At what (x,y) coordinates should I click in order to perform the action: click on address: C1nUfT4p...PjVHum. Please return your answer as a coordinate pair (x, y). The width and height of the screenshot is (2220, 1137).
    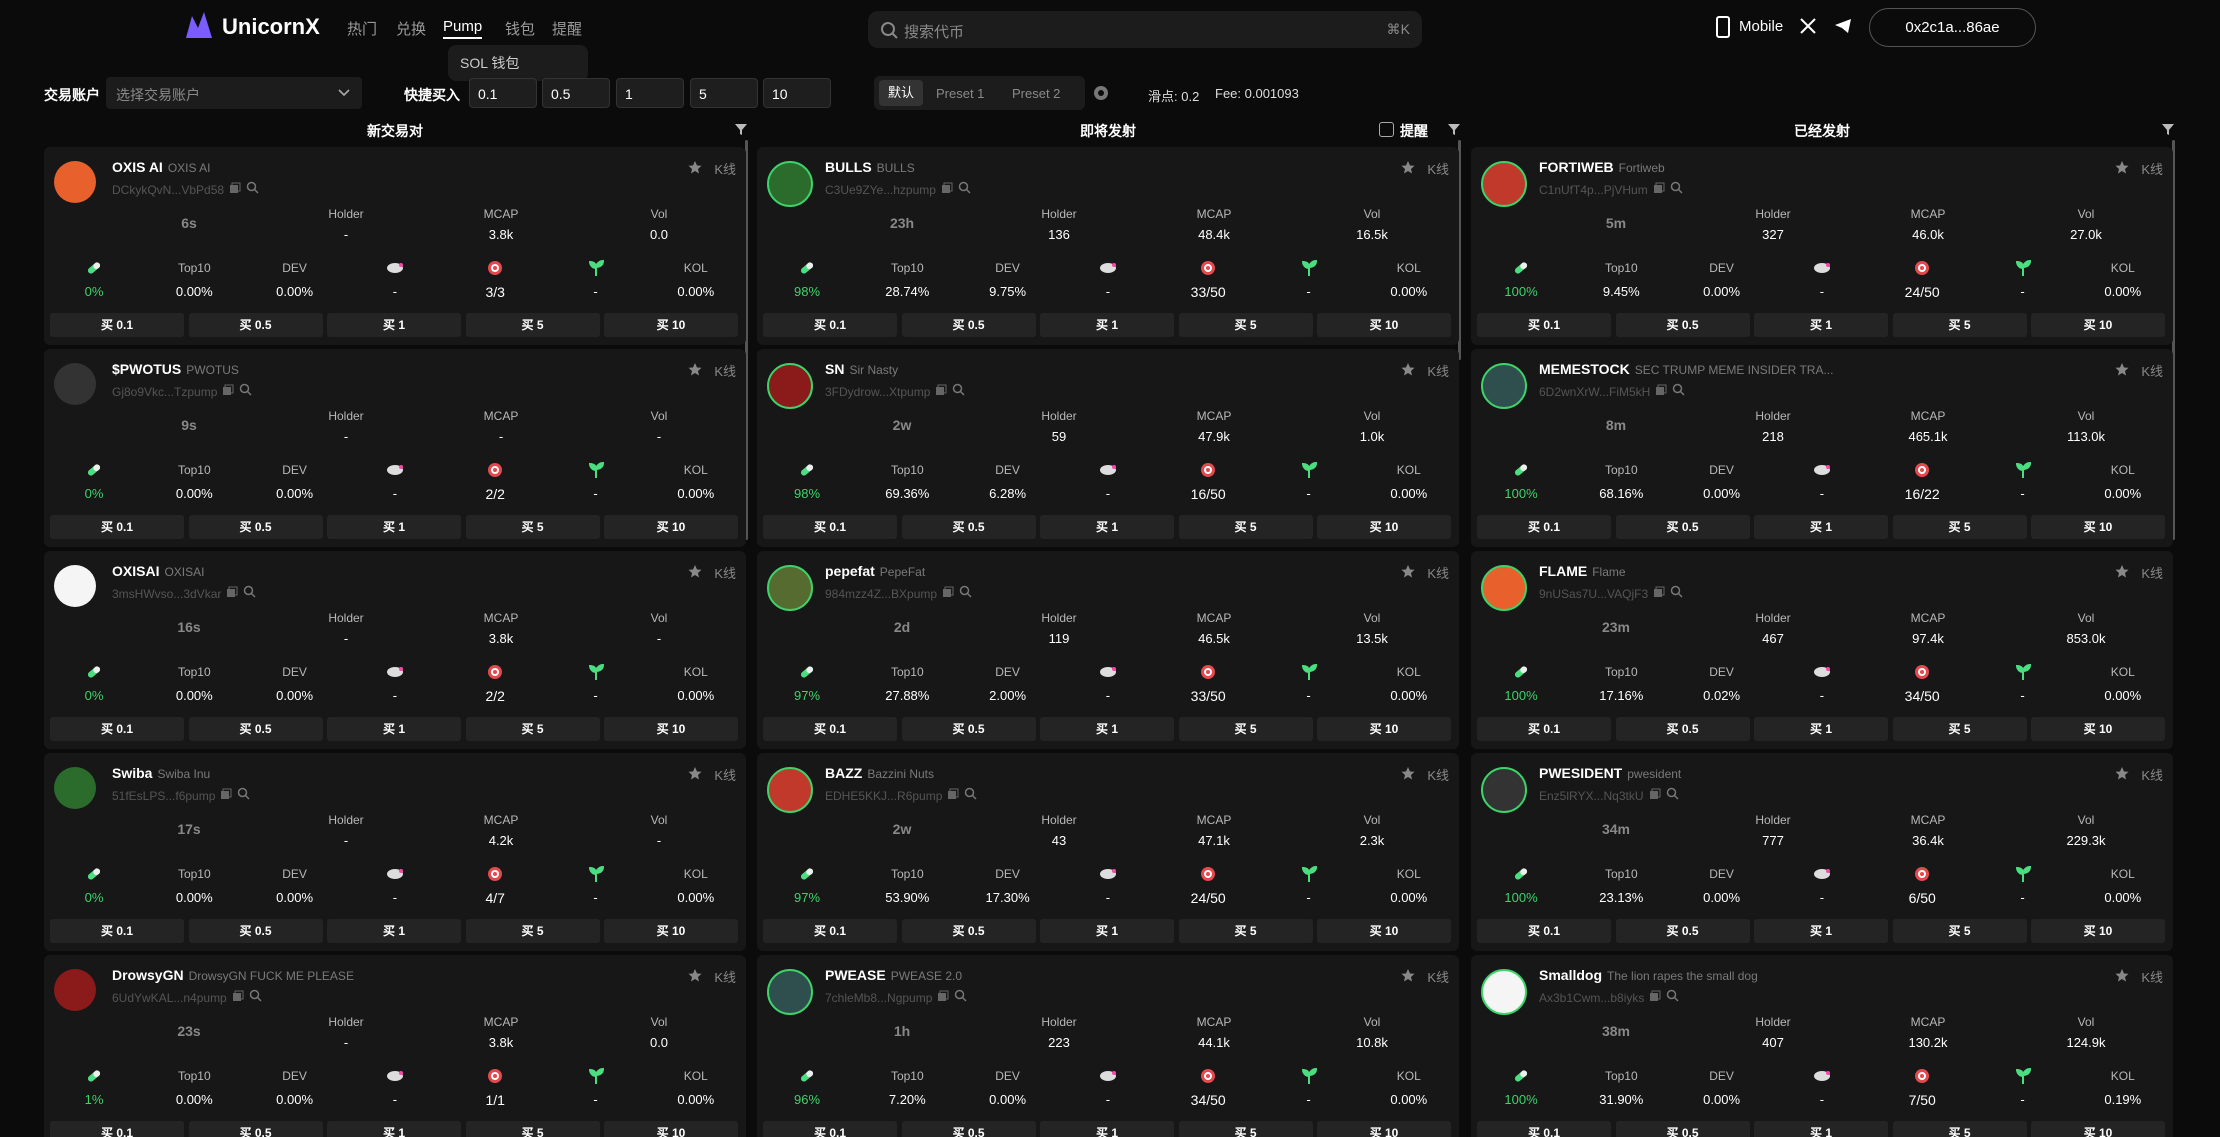
    Looking at the image, I should click on (1593, 190).